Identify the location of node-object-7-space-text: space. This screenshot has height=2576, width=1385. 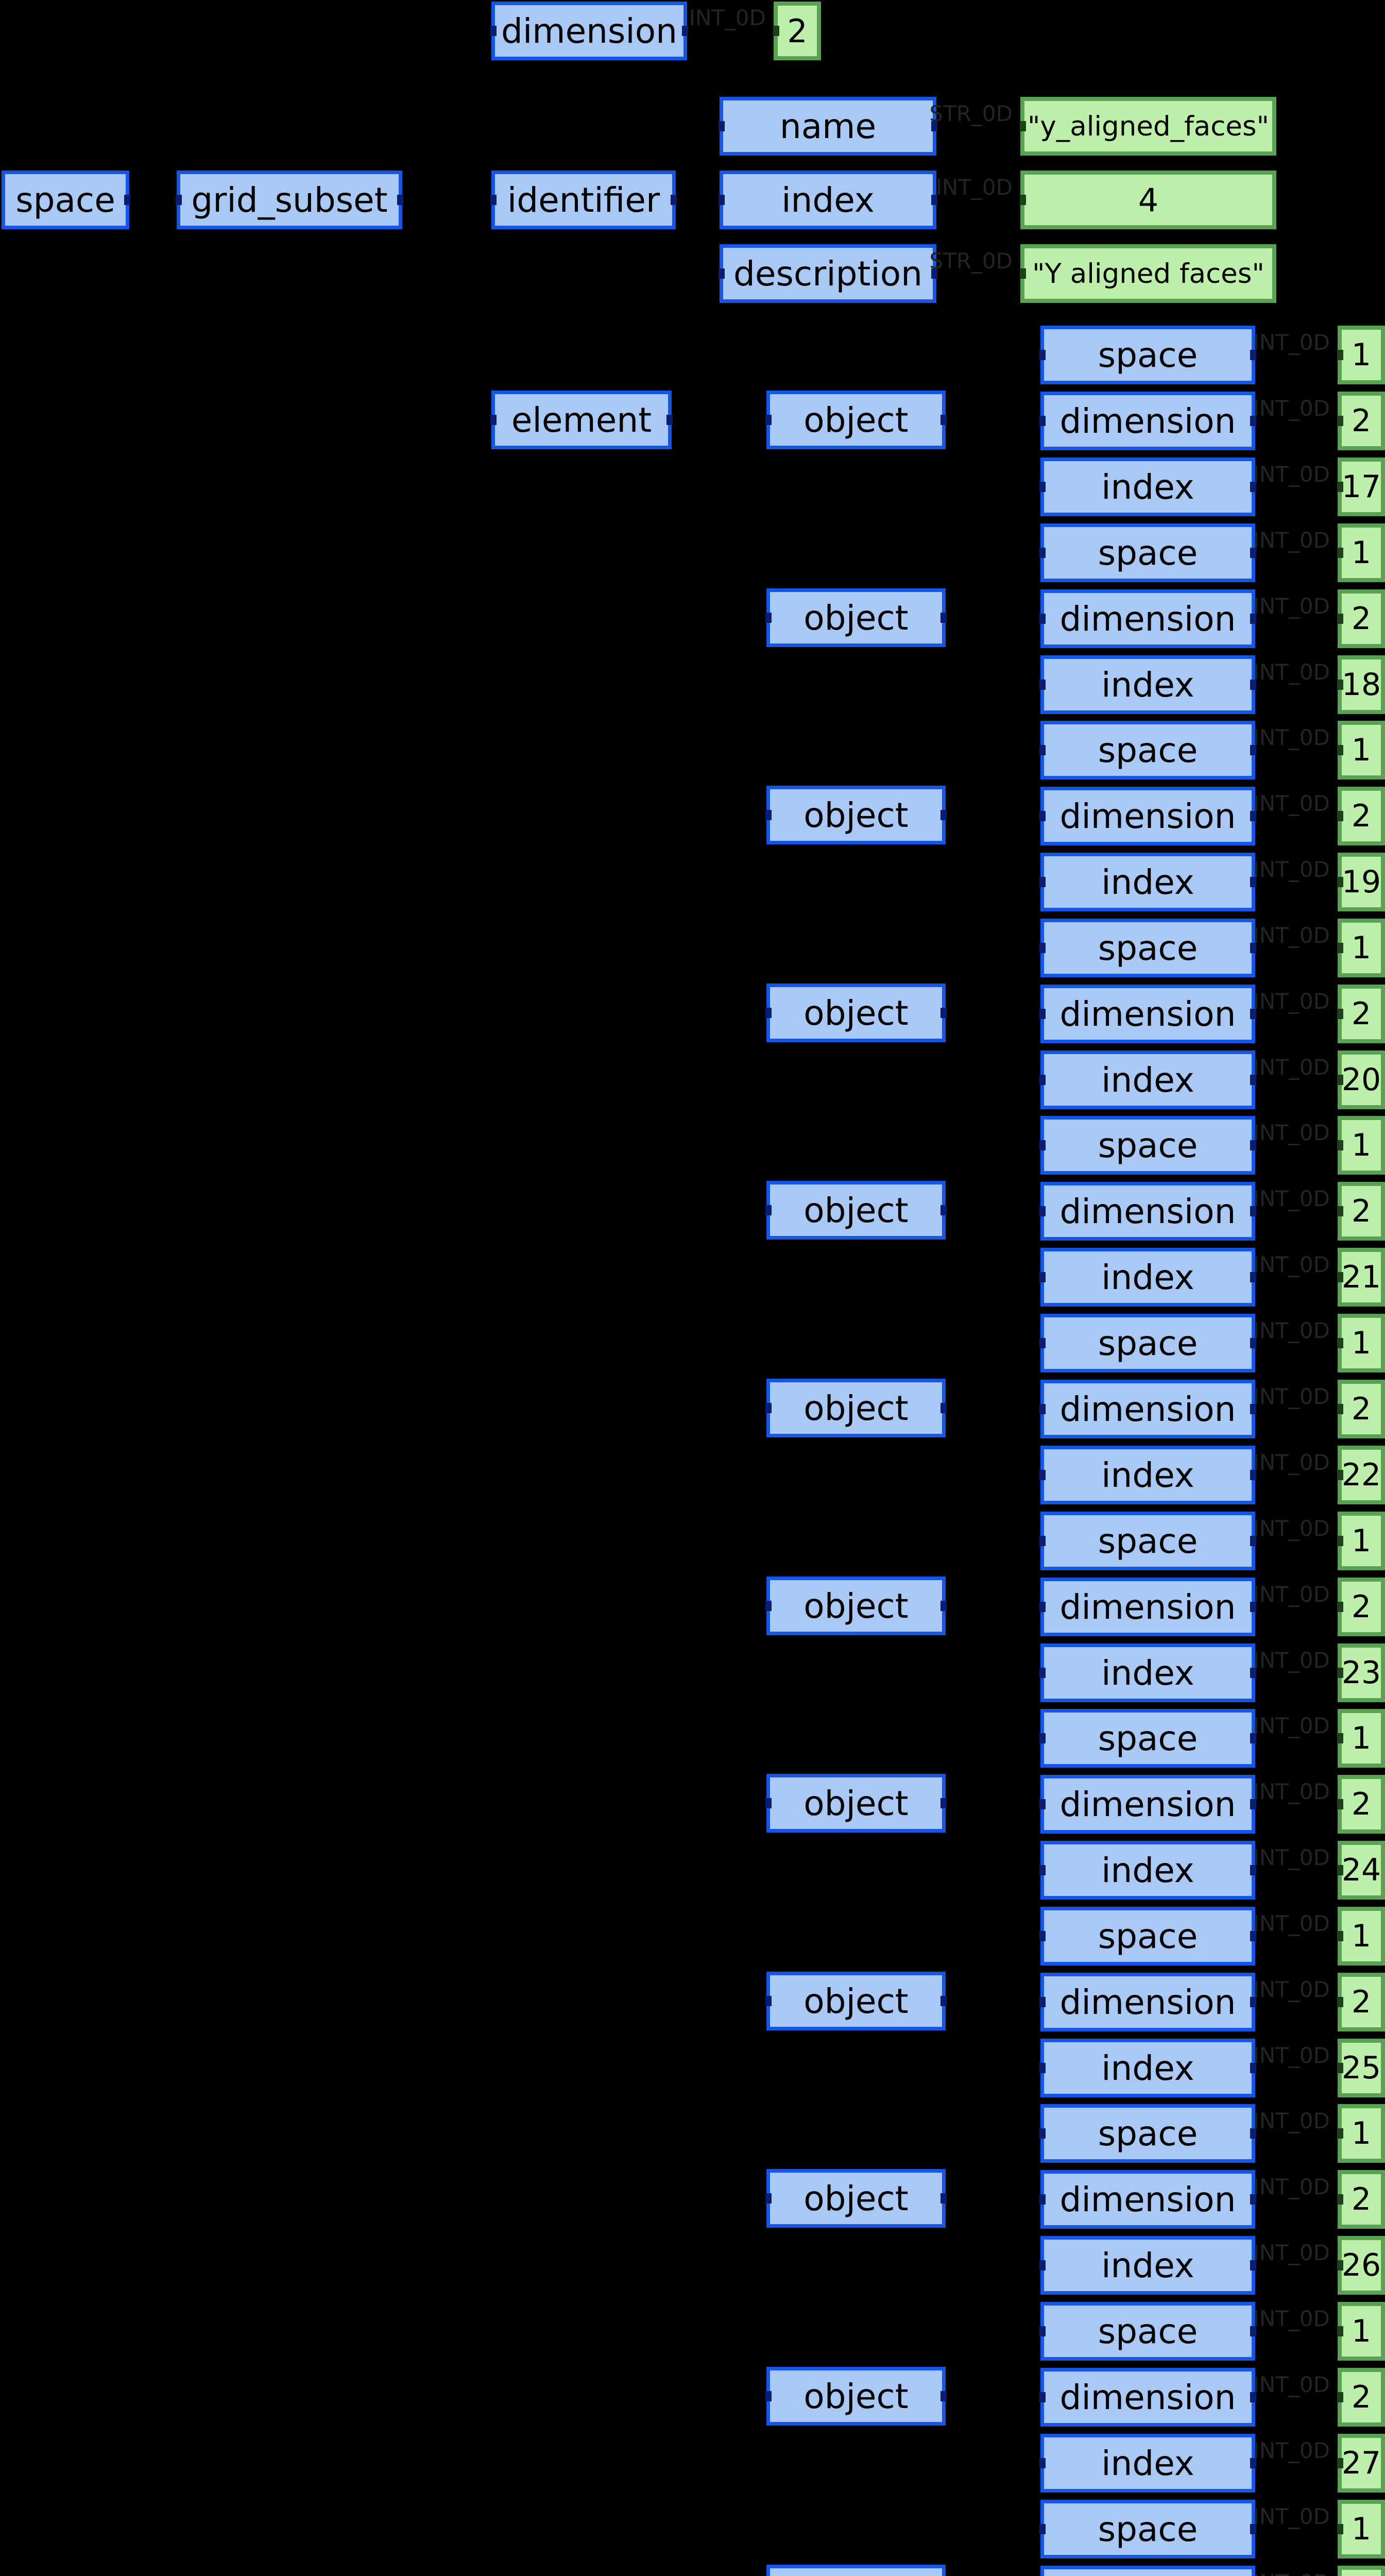
(1148, 1738).